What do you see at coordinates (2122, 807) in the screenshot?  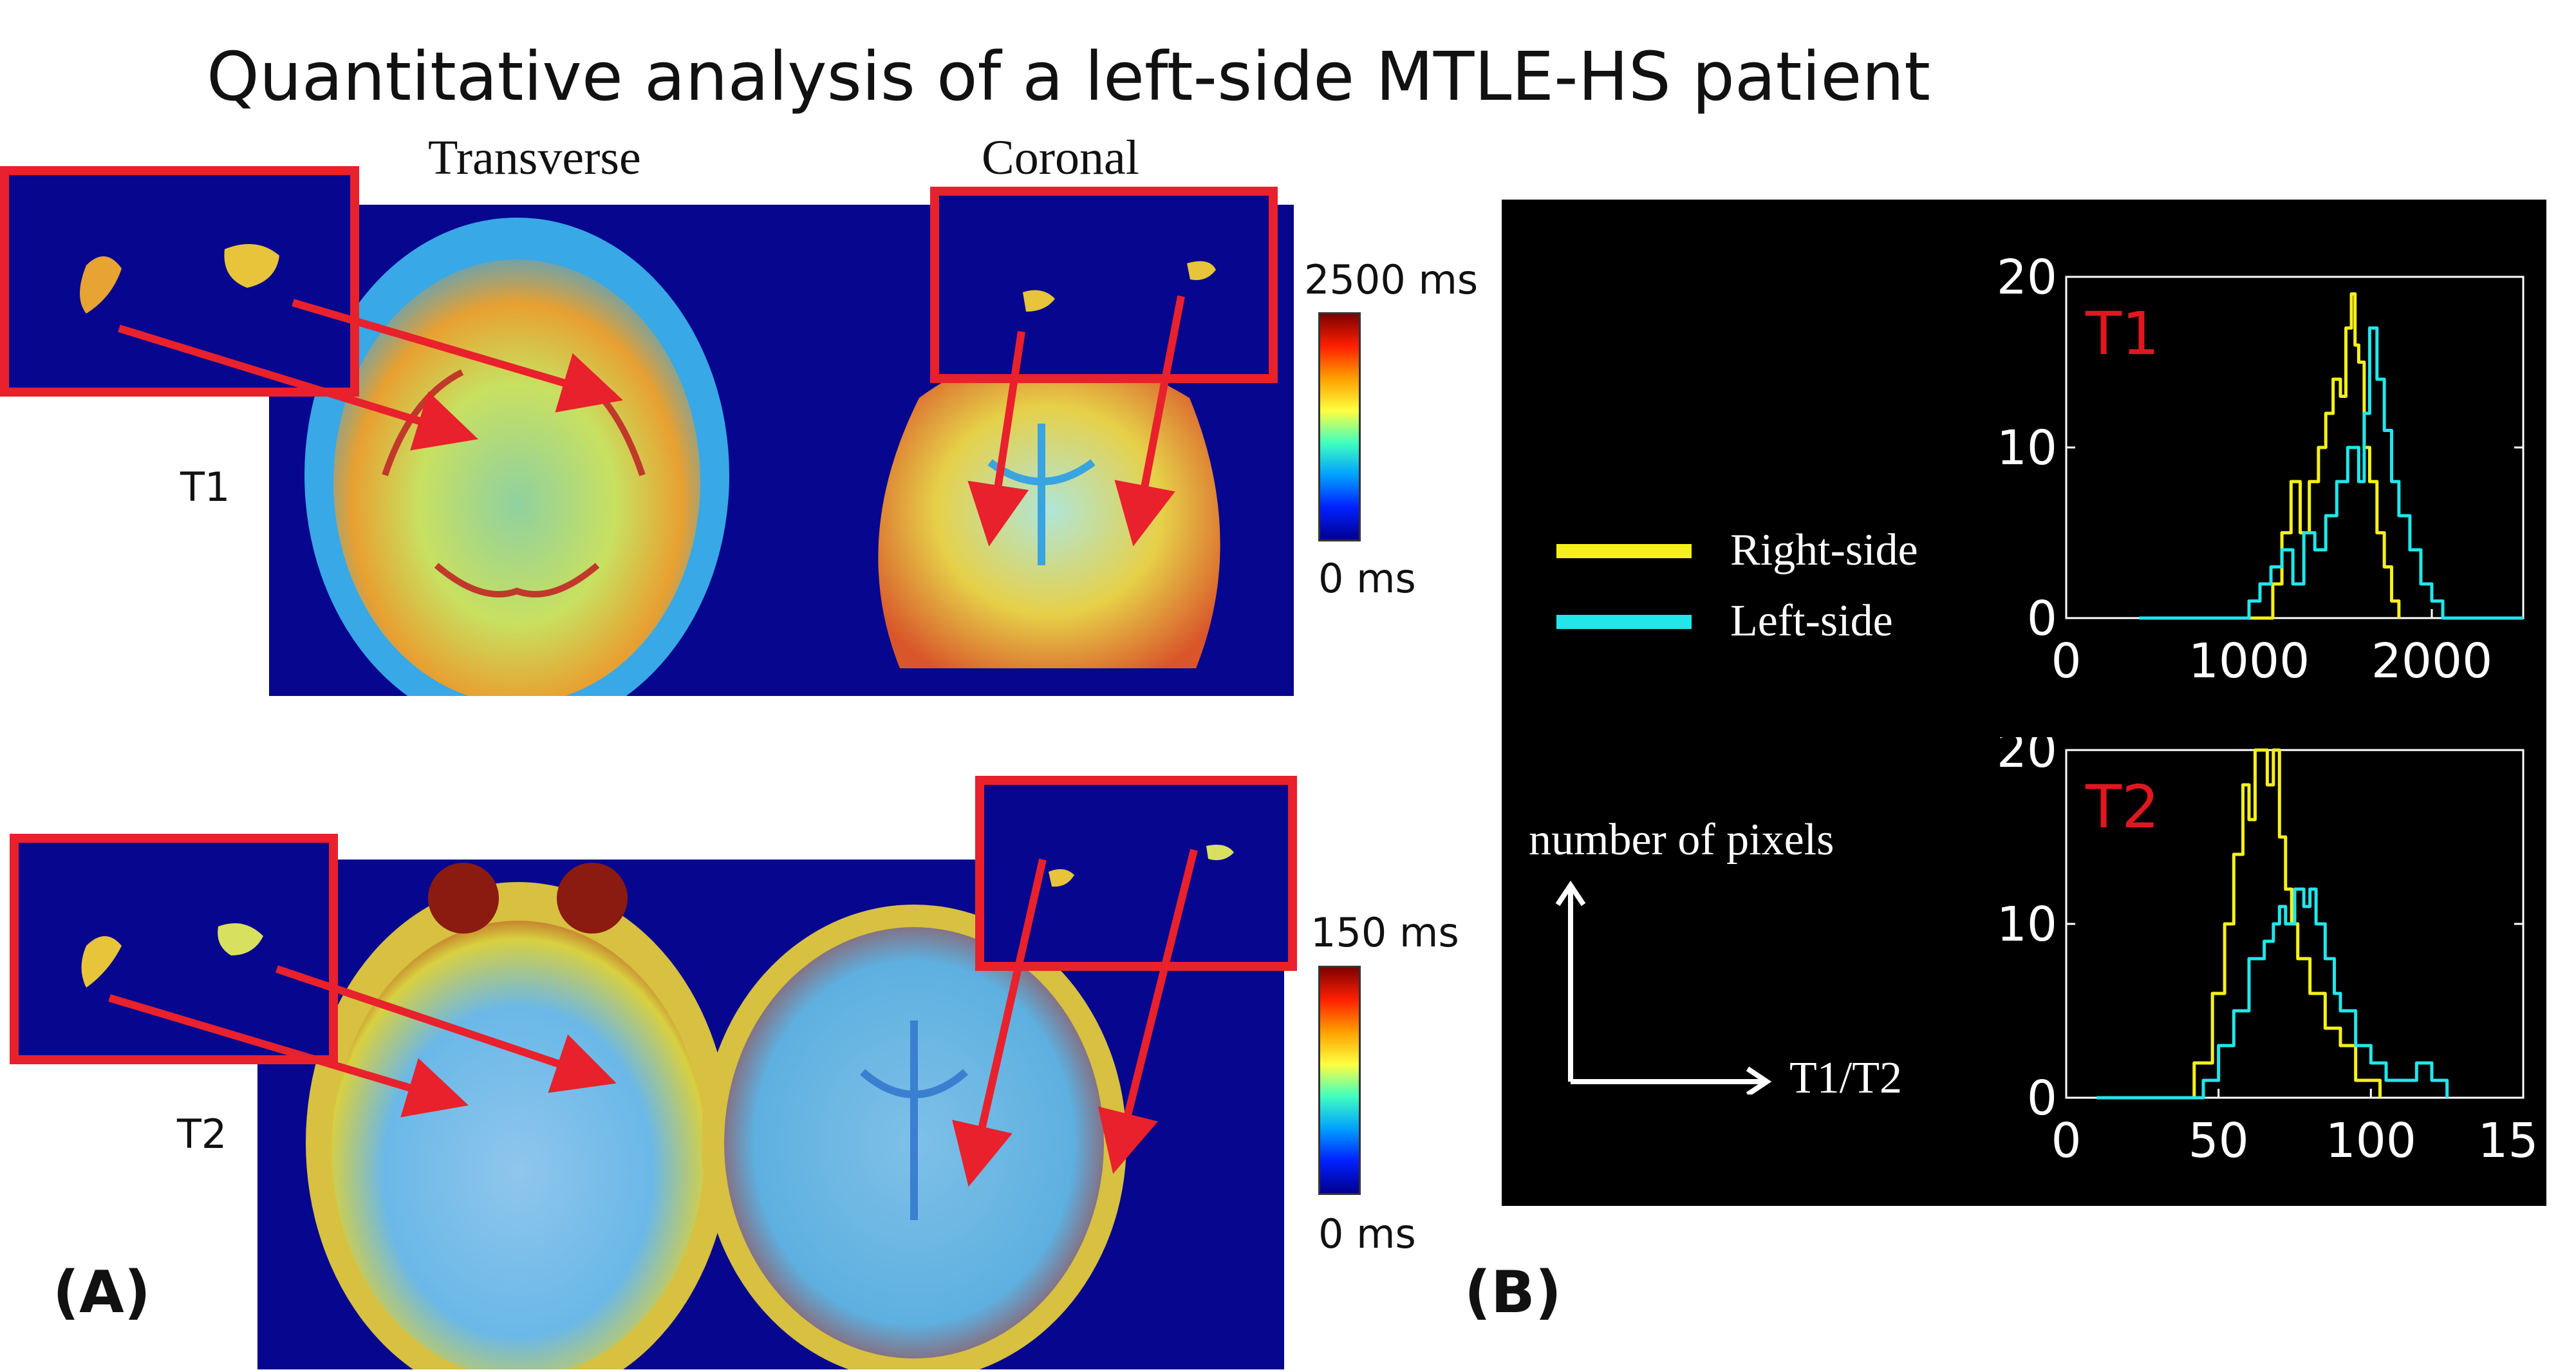 I see `panel-tag-t2: T2` at bounding box center [2122, 807].